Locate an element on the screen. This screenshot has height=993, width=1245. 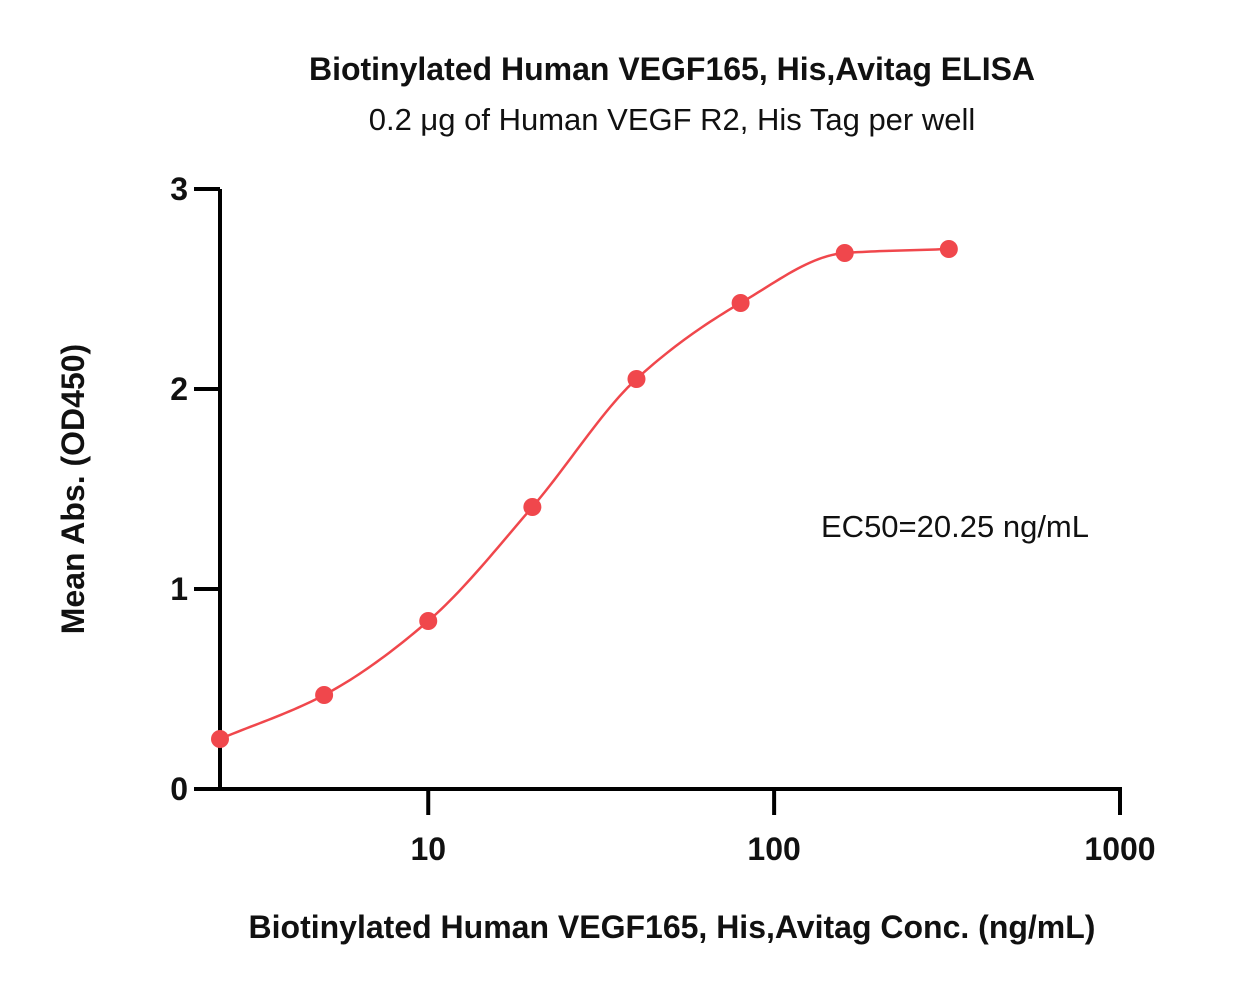
y-axis-label: Mean Abs. (OD450) is located at coordinates (73, 489).